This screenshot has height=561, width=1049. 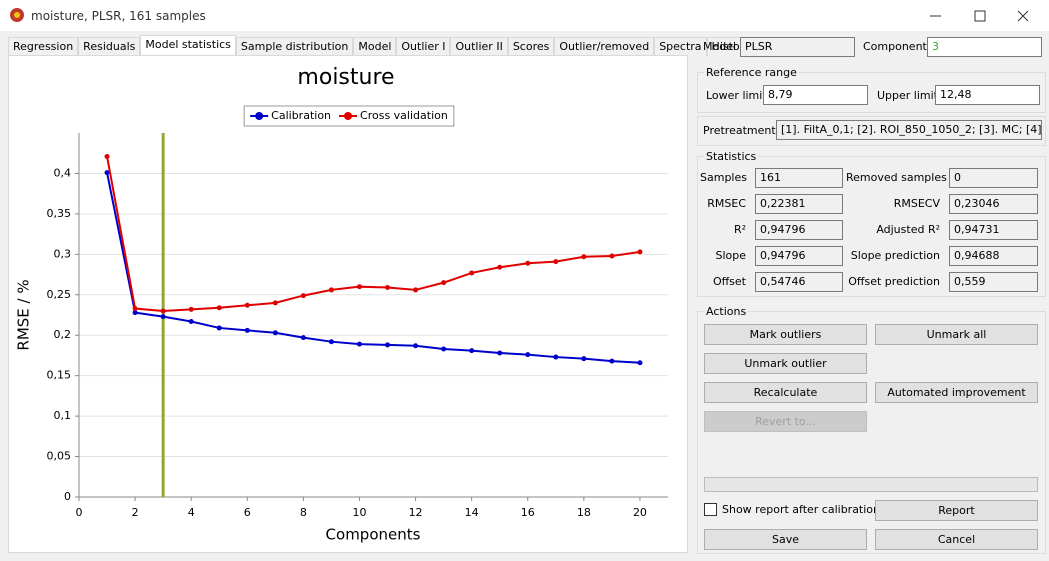 What do you see at coordinates (472, 512) in the screenshot?
I see `x-tick-label: 14` at bounding box center [472, 512].